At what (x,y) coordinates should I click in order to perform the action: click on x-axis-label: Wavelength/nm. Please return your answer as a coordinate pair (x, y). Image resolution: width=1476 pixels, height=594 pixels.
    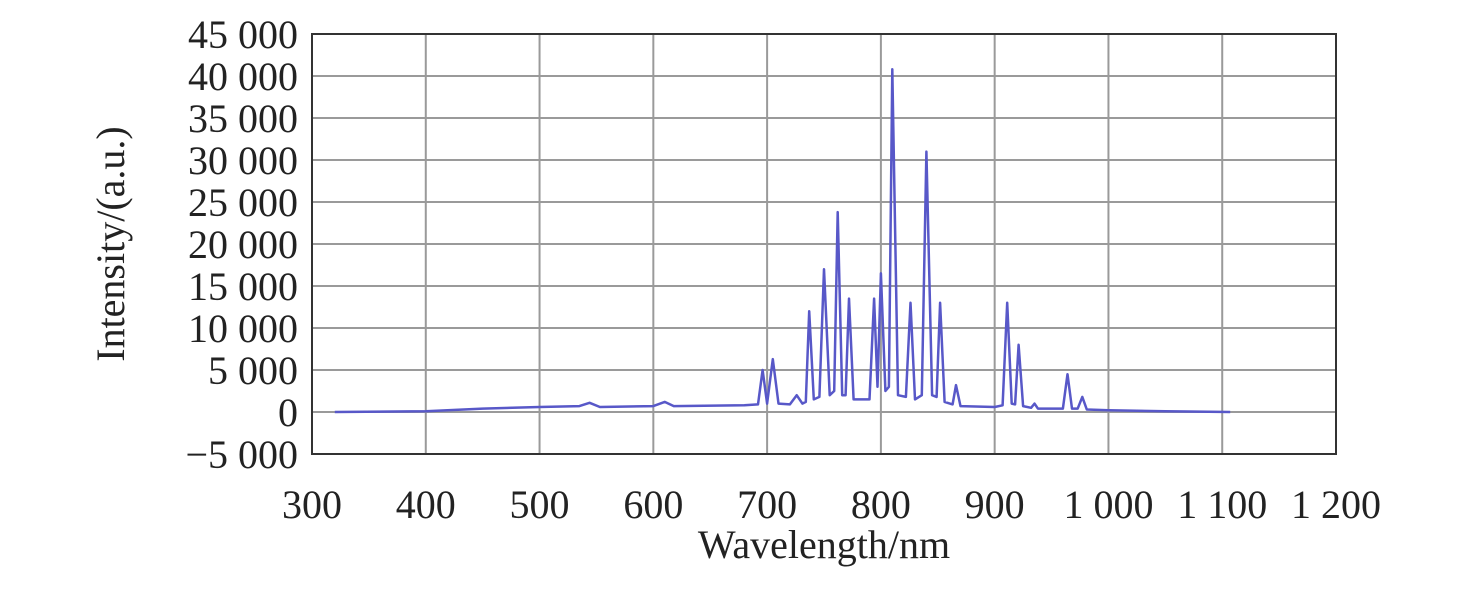
    Looking at the image, I should click on (824, 544).